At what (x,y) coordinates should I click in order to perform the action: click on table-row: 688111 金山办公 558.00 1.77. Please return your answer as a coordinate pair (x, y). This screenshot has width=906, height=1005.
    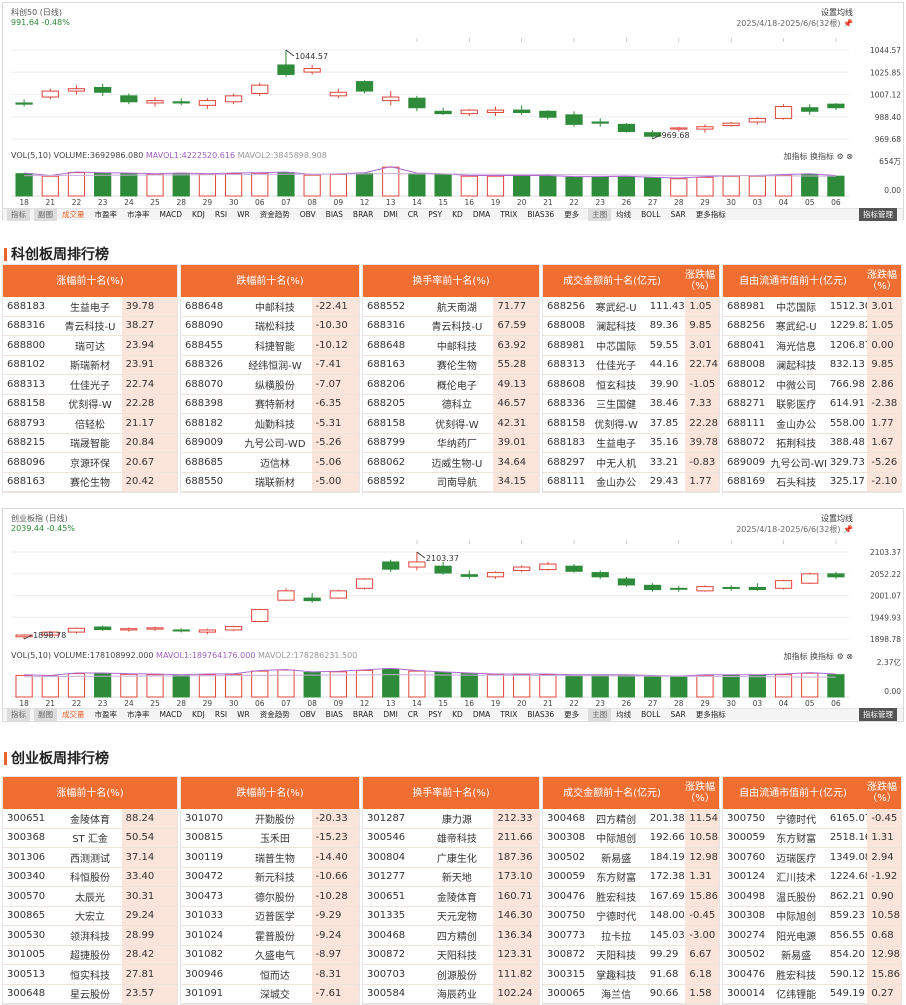
    Looking at the image, I should click on (812, 424).